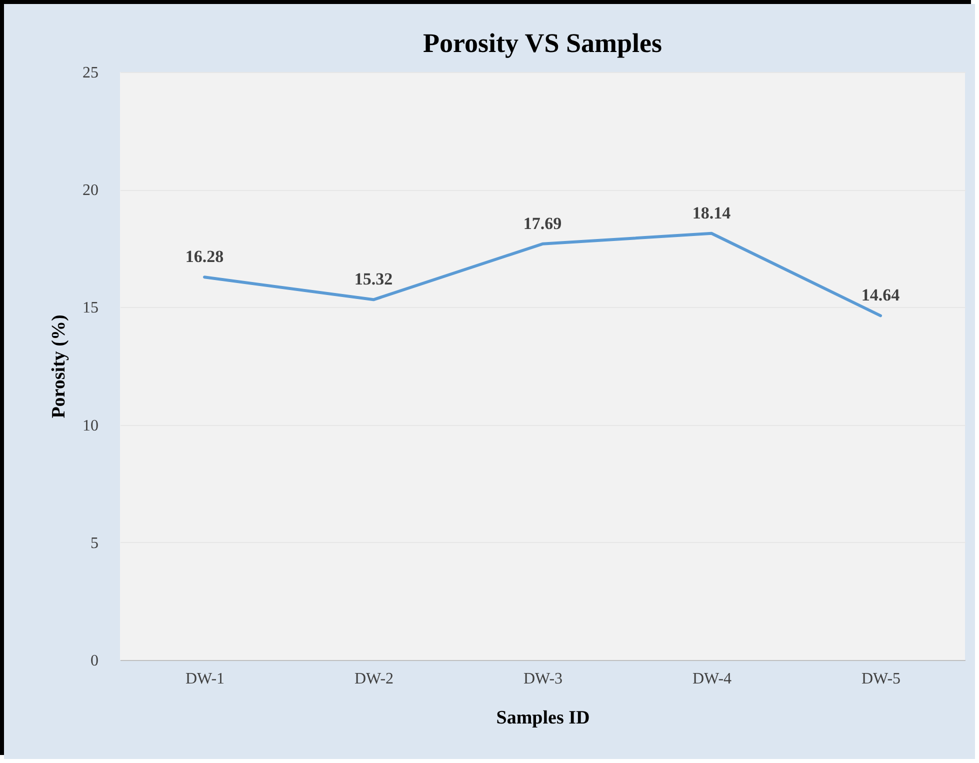 This screenshot has width=979, height=763. I want to click on y-tick-label: 5, so click(94, 543).